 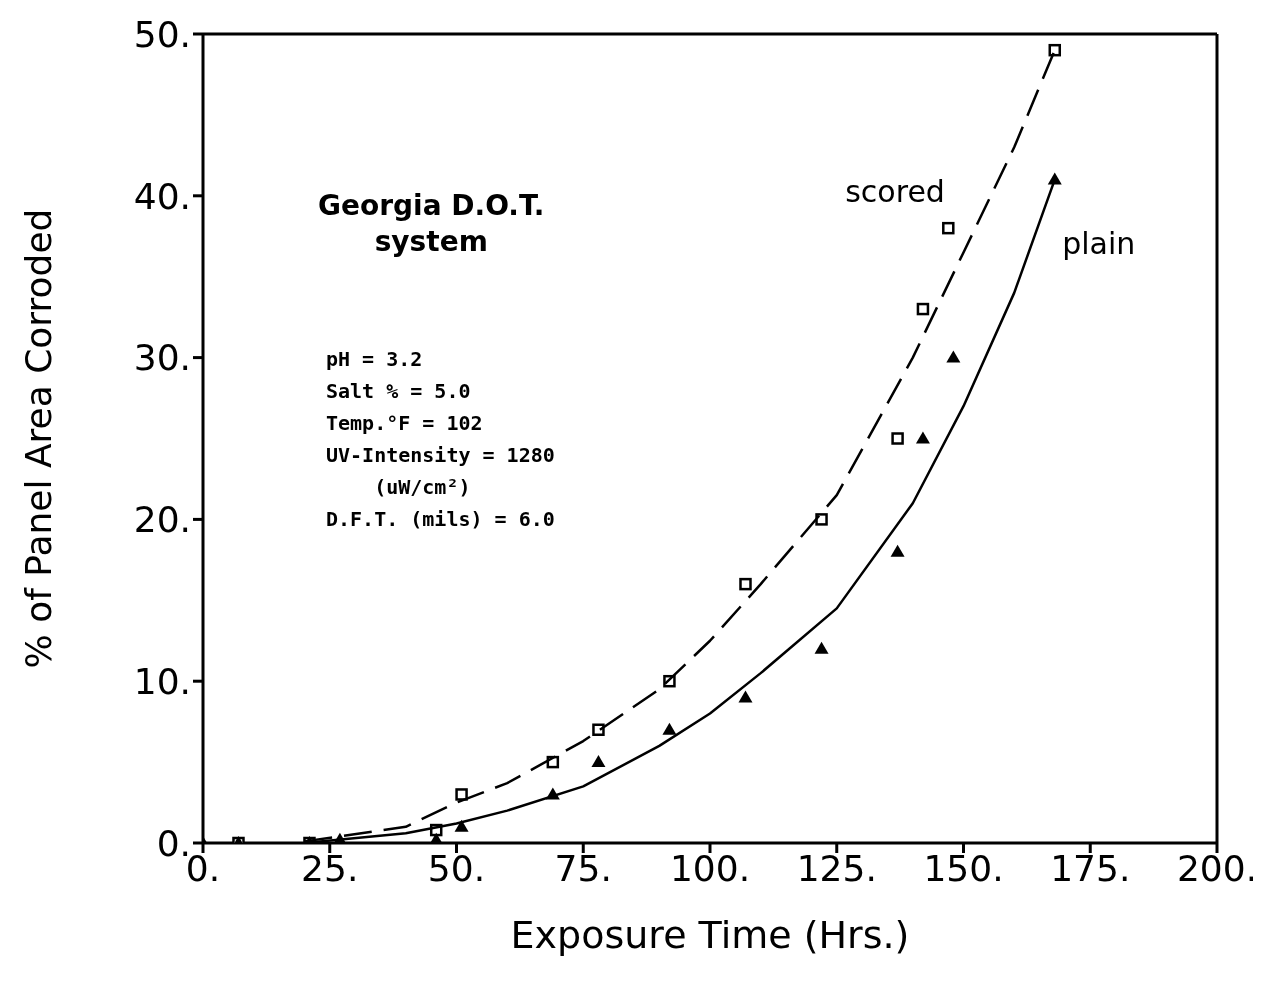 What do you see at coordinates (162, 196) in the screenshot?
I see `y-tick-label: 40.` at bounding box center [162, 196].